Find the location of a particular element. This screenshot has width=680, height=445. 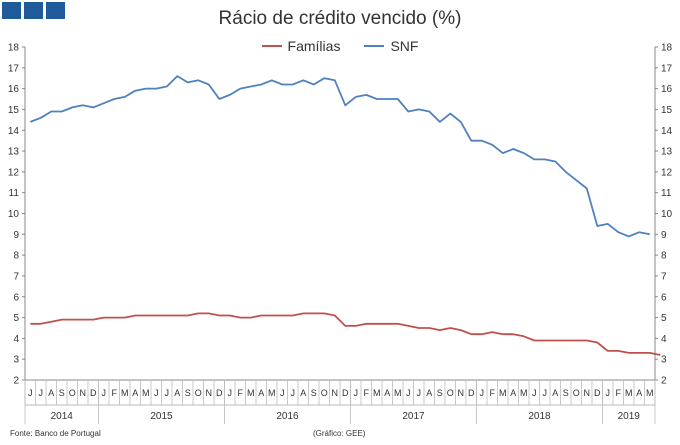

year-label: 2017 is located at coordinates (413, 416).